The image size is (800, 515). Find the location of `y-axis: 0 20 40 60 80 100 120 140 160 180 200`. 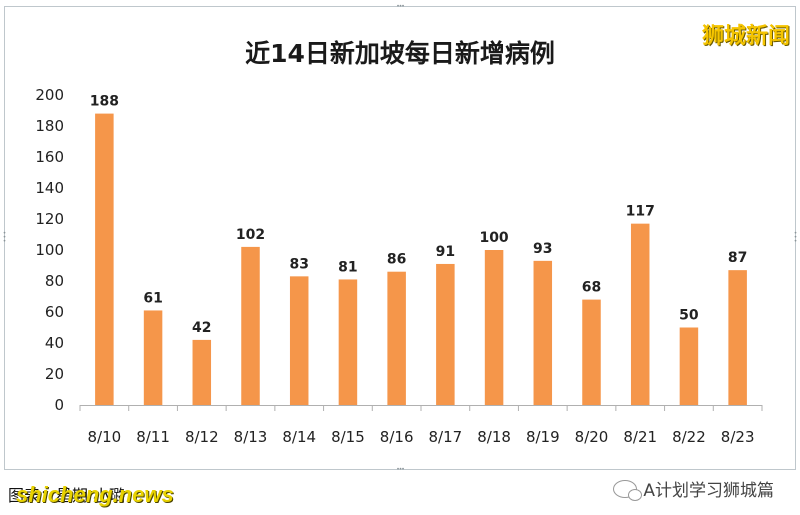

y-axis: 0 20 40 60 80 100 120 140 160 180 200 is located at coordinates (49, 250).